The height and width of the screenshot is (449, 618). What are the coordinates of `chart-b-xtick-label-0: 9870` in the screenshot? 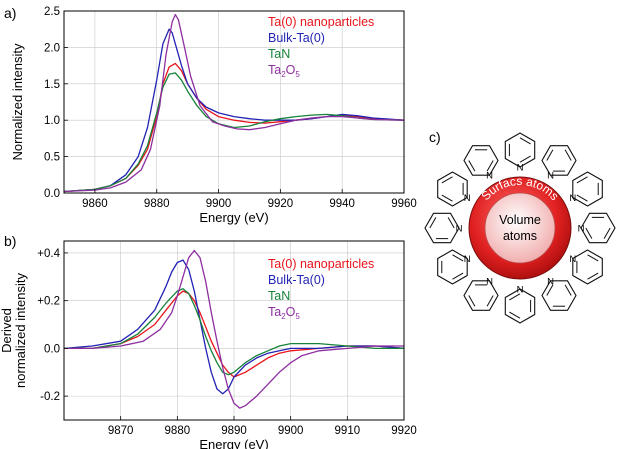 It's located at (121, 431).